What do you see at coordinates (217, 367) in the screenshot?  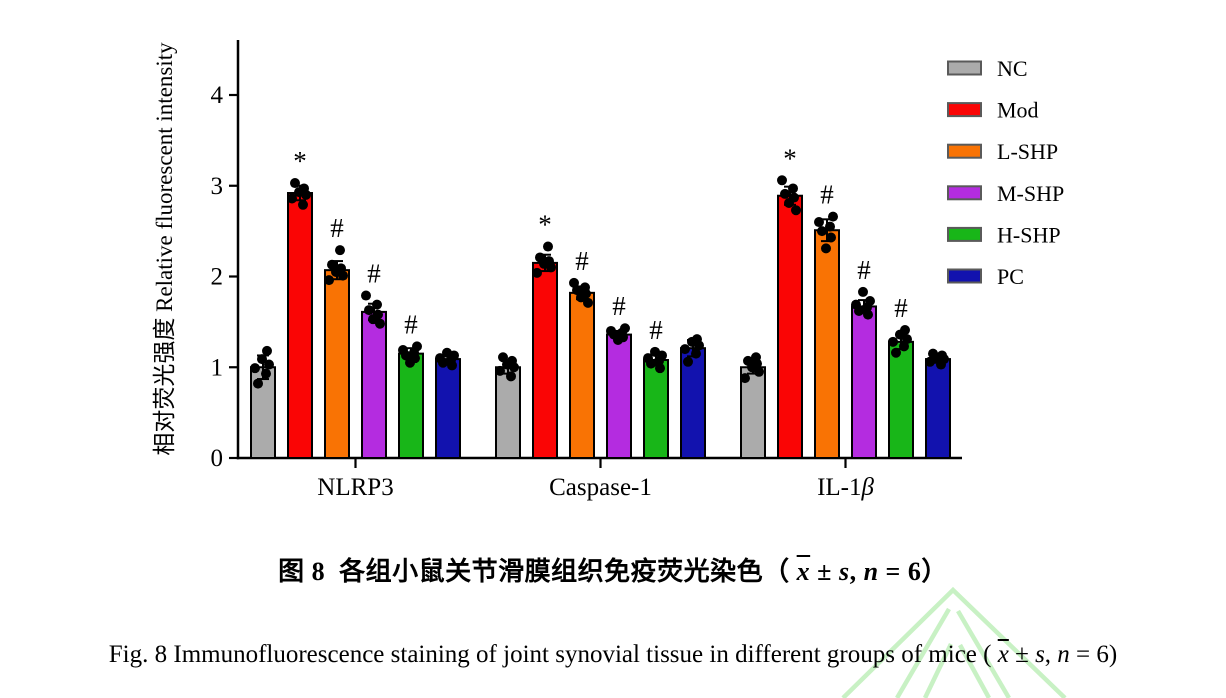 I see `y-tick-label: 1` at bounding box center [217, 367].